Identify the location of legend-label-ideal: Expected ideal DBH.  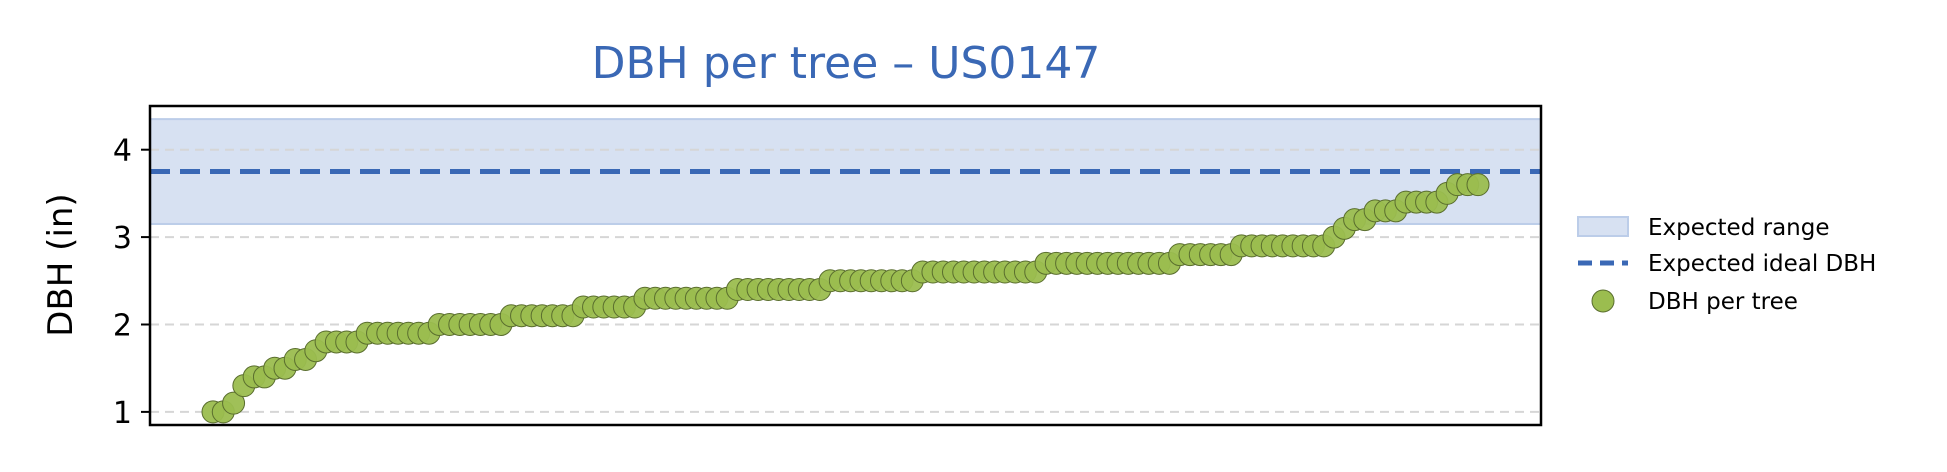
(1762, 264).